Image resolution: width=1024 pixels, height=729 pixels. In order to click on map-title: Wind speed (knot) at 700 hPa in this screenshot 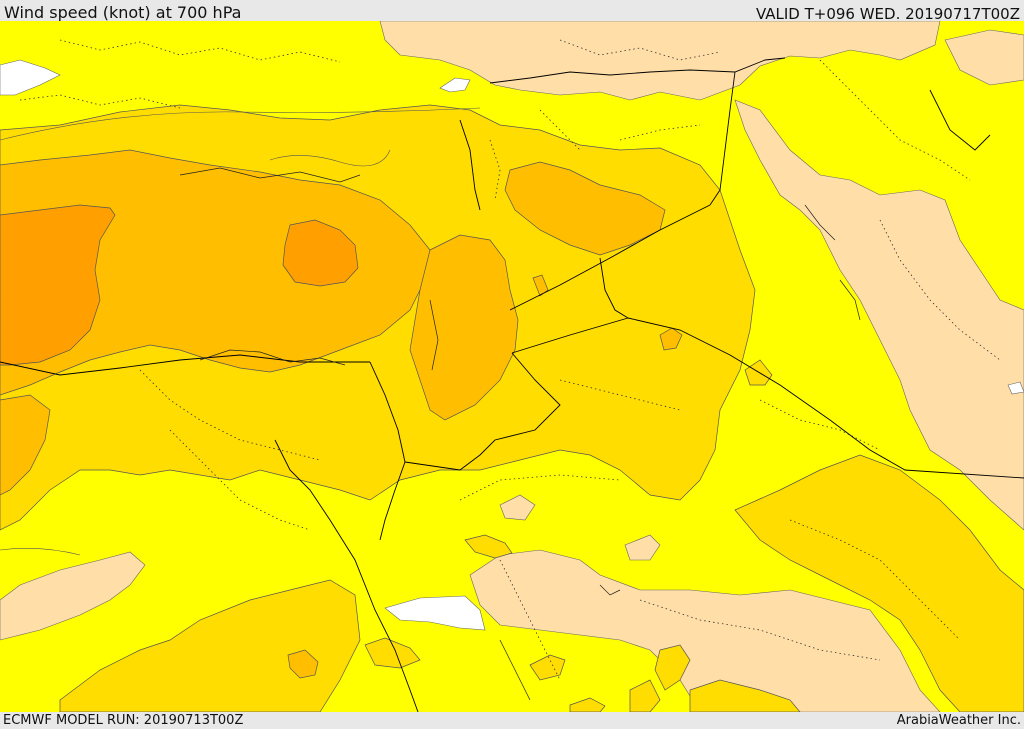, I will do `click(123, 12)`.